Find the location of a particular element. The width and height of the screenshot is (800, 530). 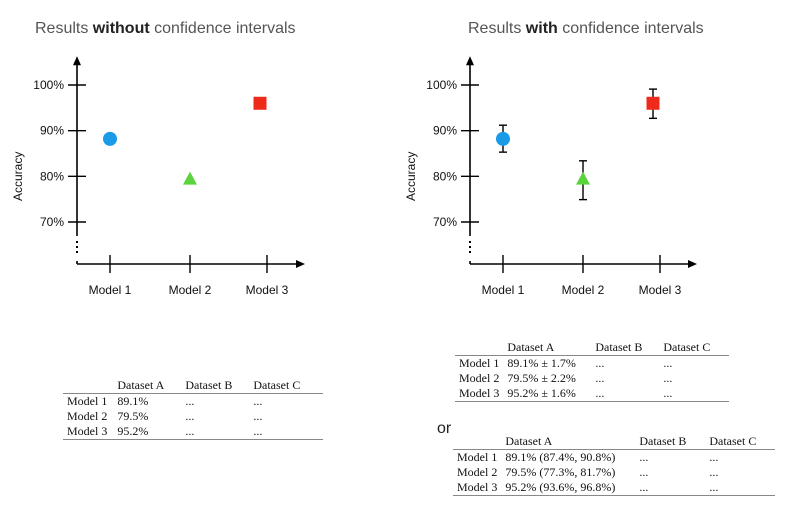

table-cell: 79.5% ± 2.2% is located at coordinates (541, 378).